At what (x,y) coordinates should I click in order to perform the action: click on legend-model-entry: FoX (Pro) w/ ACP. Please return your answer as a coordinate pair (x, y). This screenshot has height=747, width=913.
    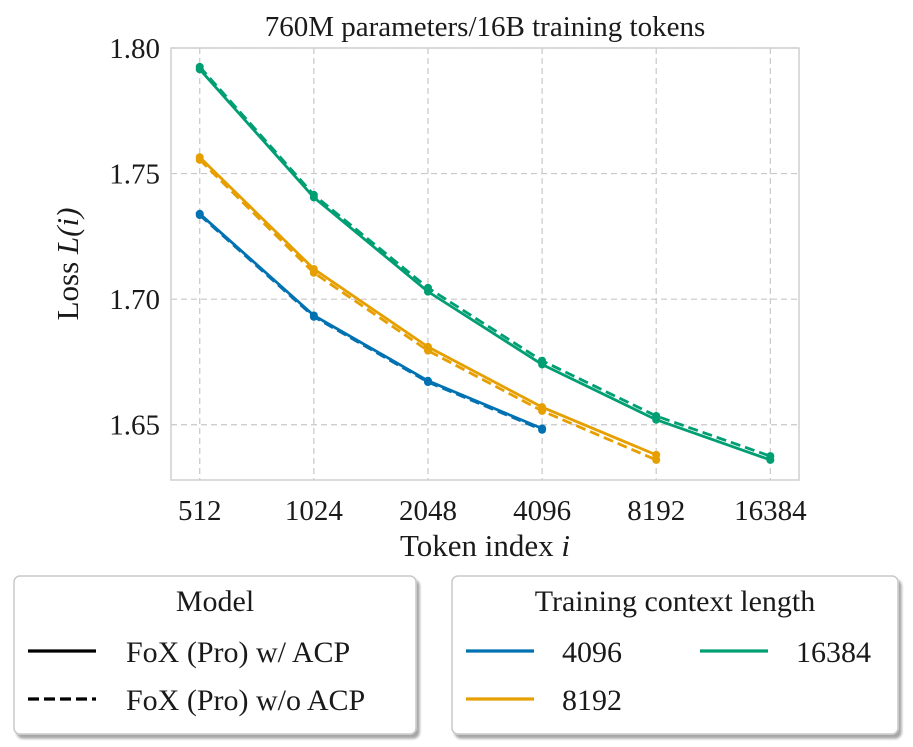
    Looking at the image, I should click on (238, 652).